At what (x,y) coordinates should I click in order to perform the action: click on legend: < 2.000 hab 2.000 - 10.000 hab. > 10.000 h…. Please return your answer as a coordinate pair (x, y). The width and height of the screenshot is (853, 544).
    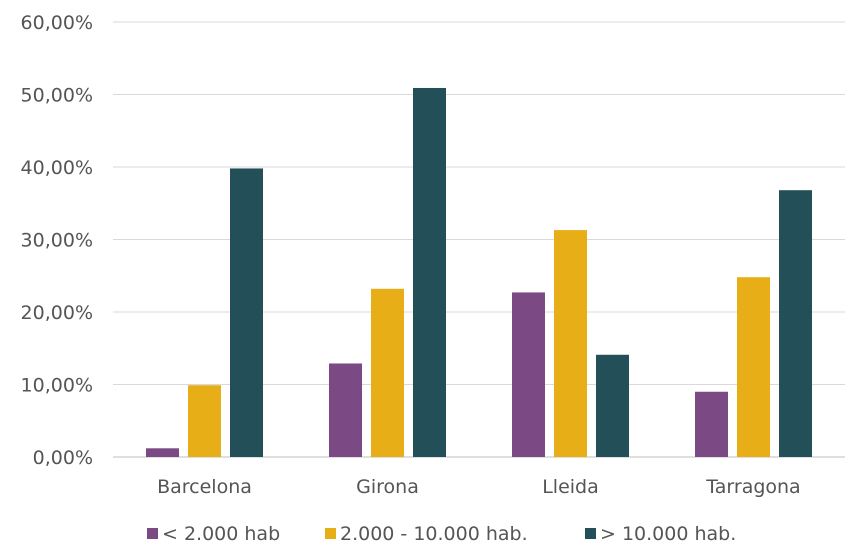
    Looking at the image, I should click on (441, 533).